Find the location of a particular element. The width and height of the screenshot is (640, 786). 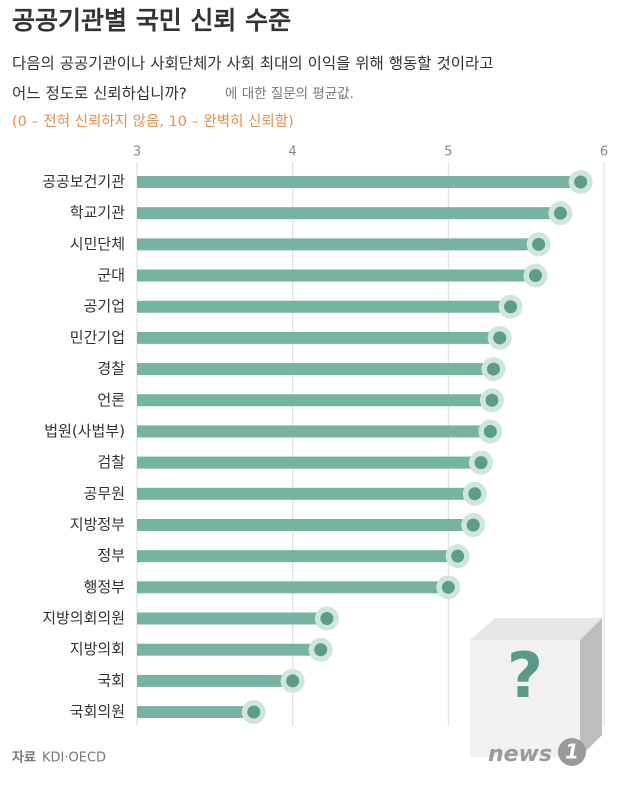

x-tick-label: 4 is located at coordinates (293, 152).